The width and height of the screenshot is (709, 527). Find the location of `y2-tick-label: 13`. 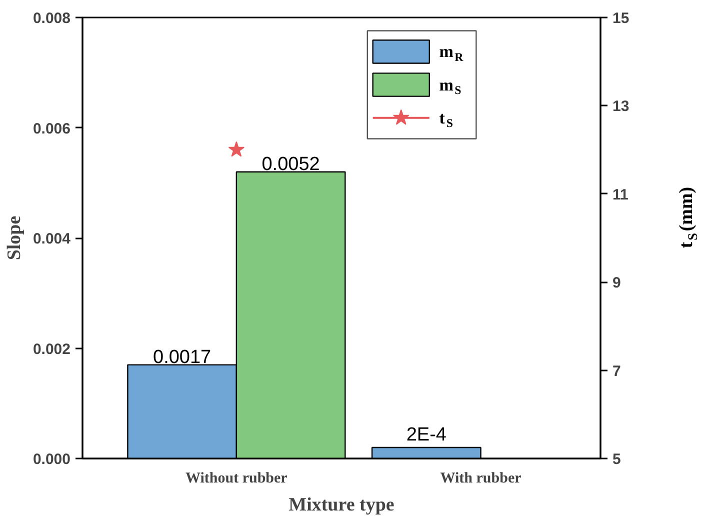

y2-tick-label: 13 is located at coordinates (621, 107).